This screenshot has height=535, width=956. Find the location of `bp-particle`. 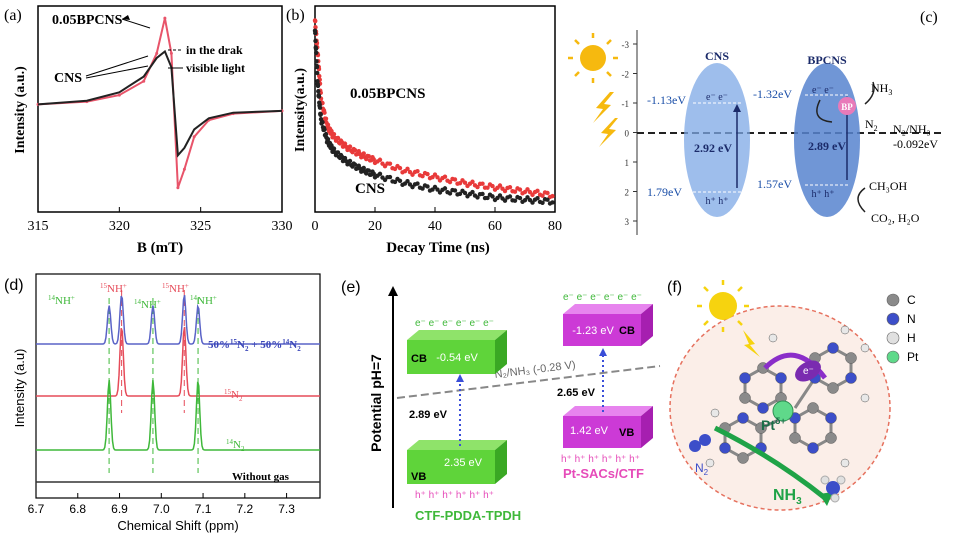

bp-particle is located at coordinates (847, 106).